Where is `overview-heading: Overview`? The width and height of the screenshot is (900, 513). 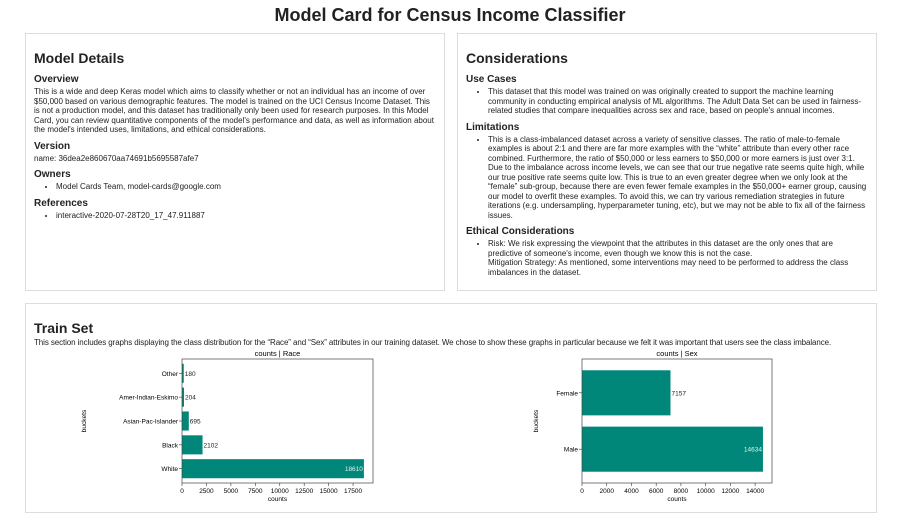 overview-heading: Overview is located at coordinates (56, 79).